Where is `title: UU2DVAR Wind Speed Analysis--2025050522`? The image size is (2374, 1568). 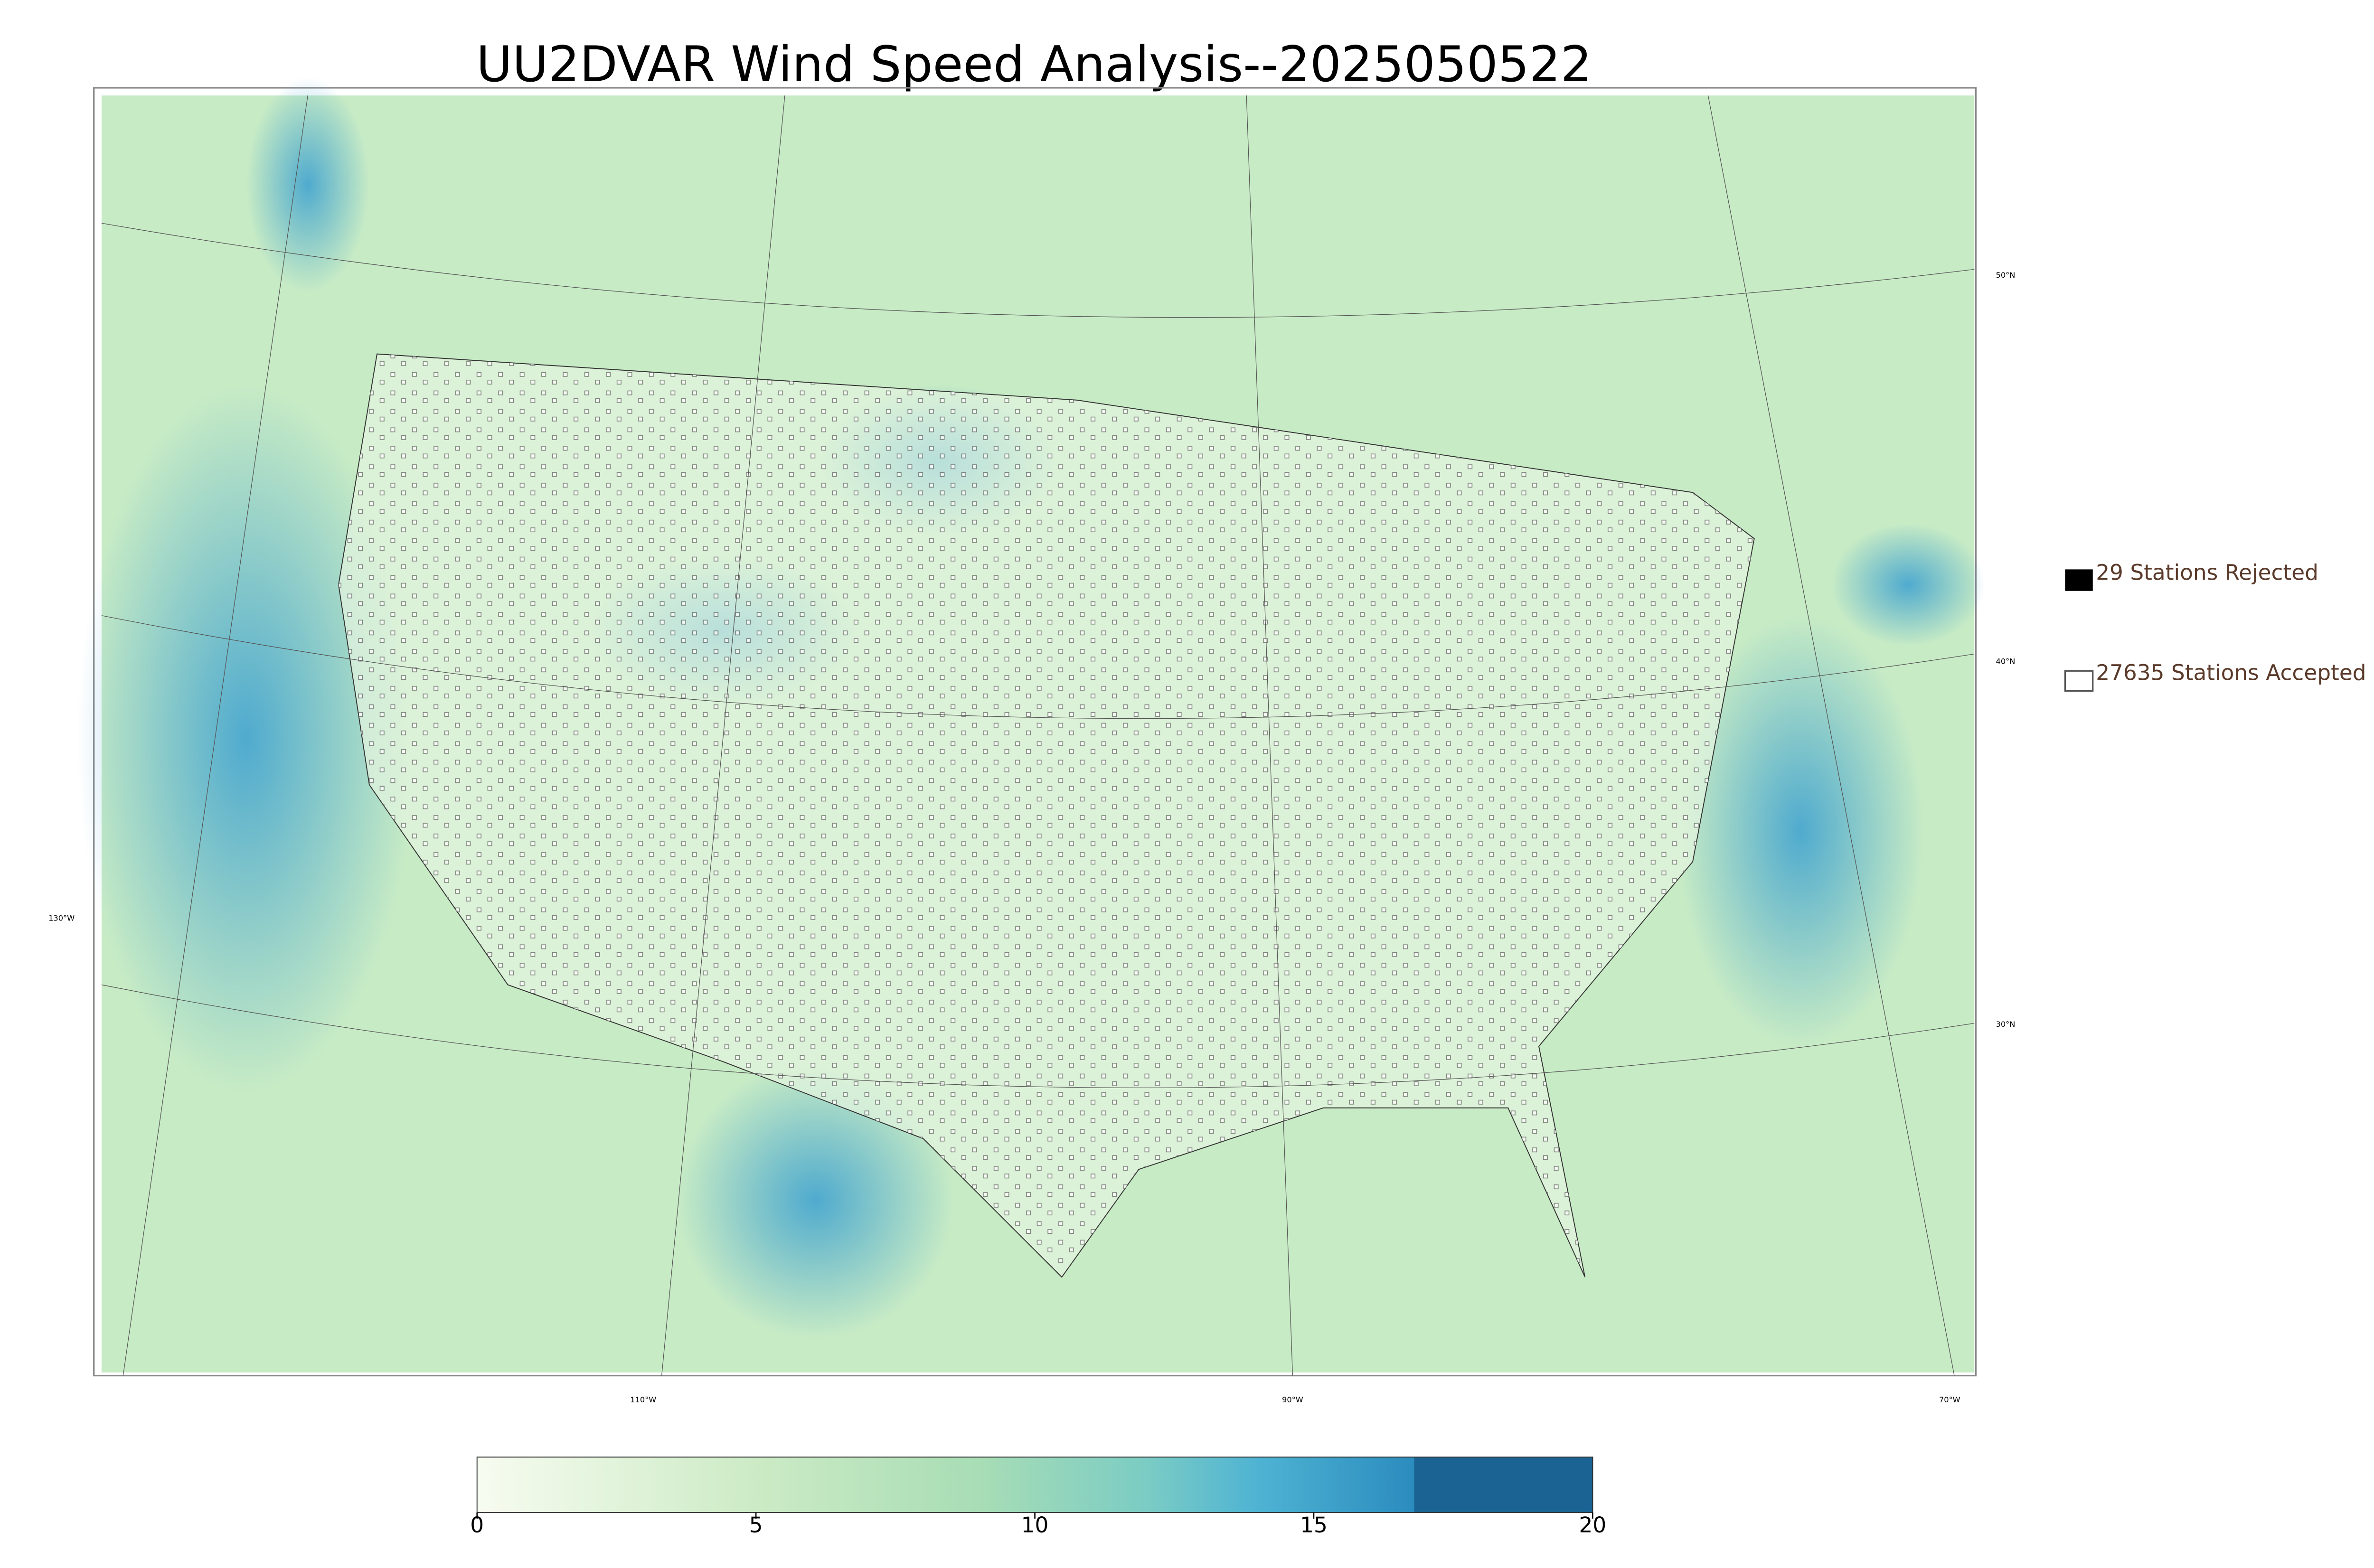
title: UU2DVAR Wind Speed Analysis--2025050522 is located at coordinates (1034, 65).